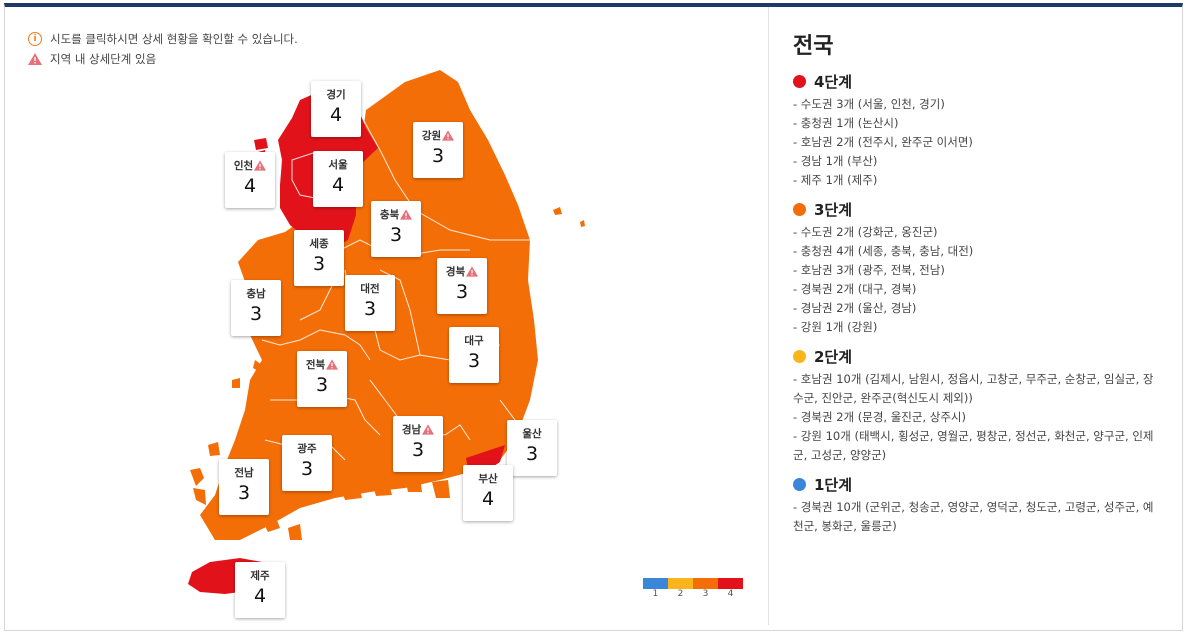 Image resolution: width=1187 pixels, height=635 pixels. I want to click on region-label-gyeonggi: 경기 4, so click(336, 109).